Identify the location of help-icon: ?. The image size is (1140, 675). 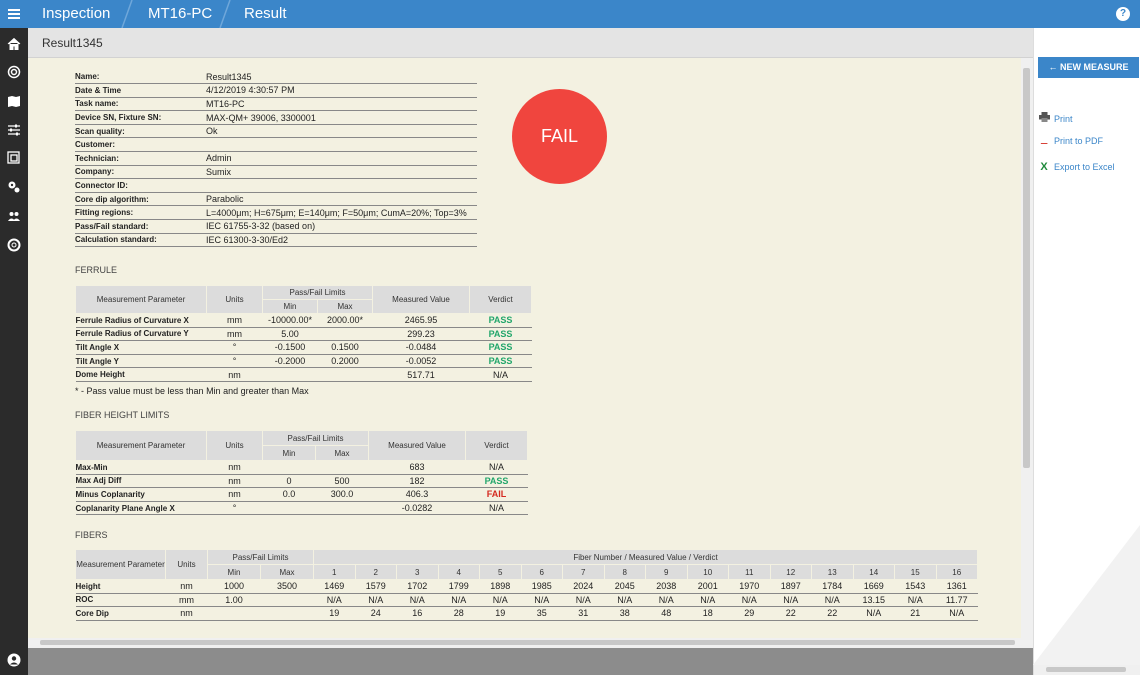
(1123, 14).